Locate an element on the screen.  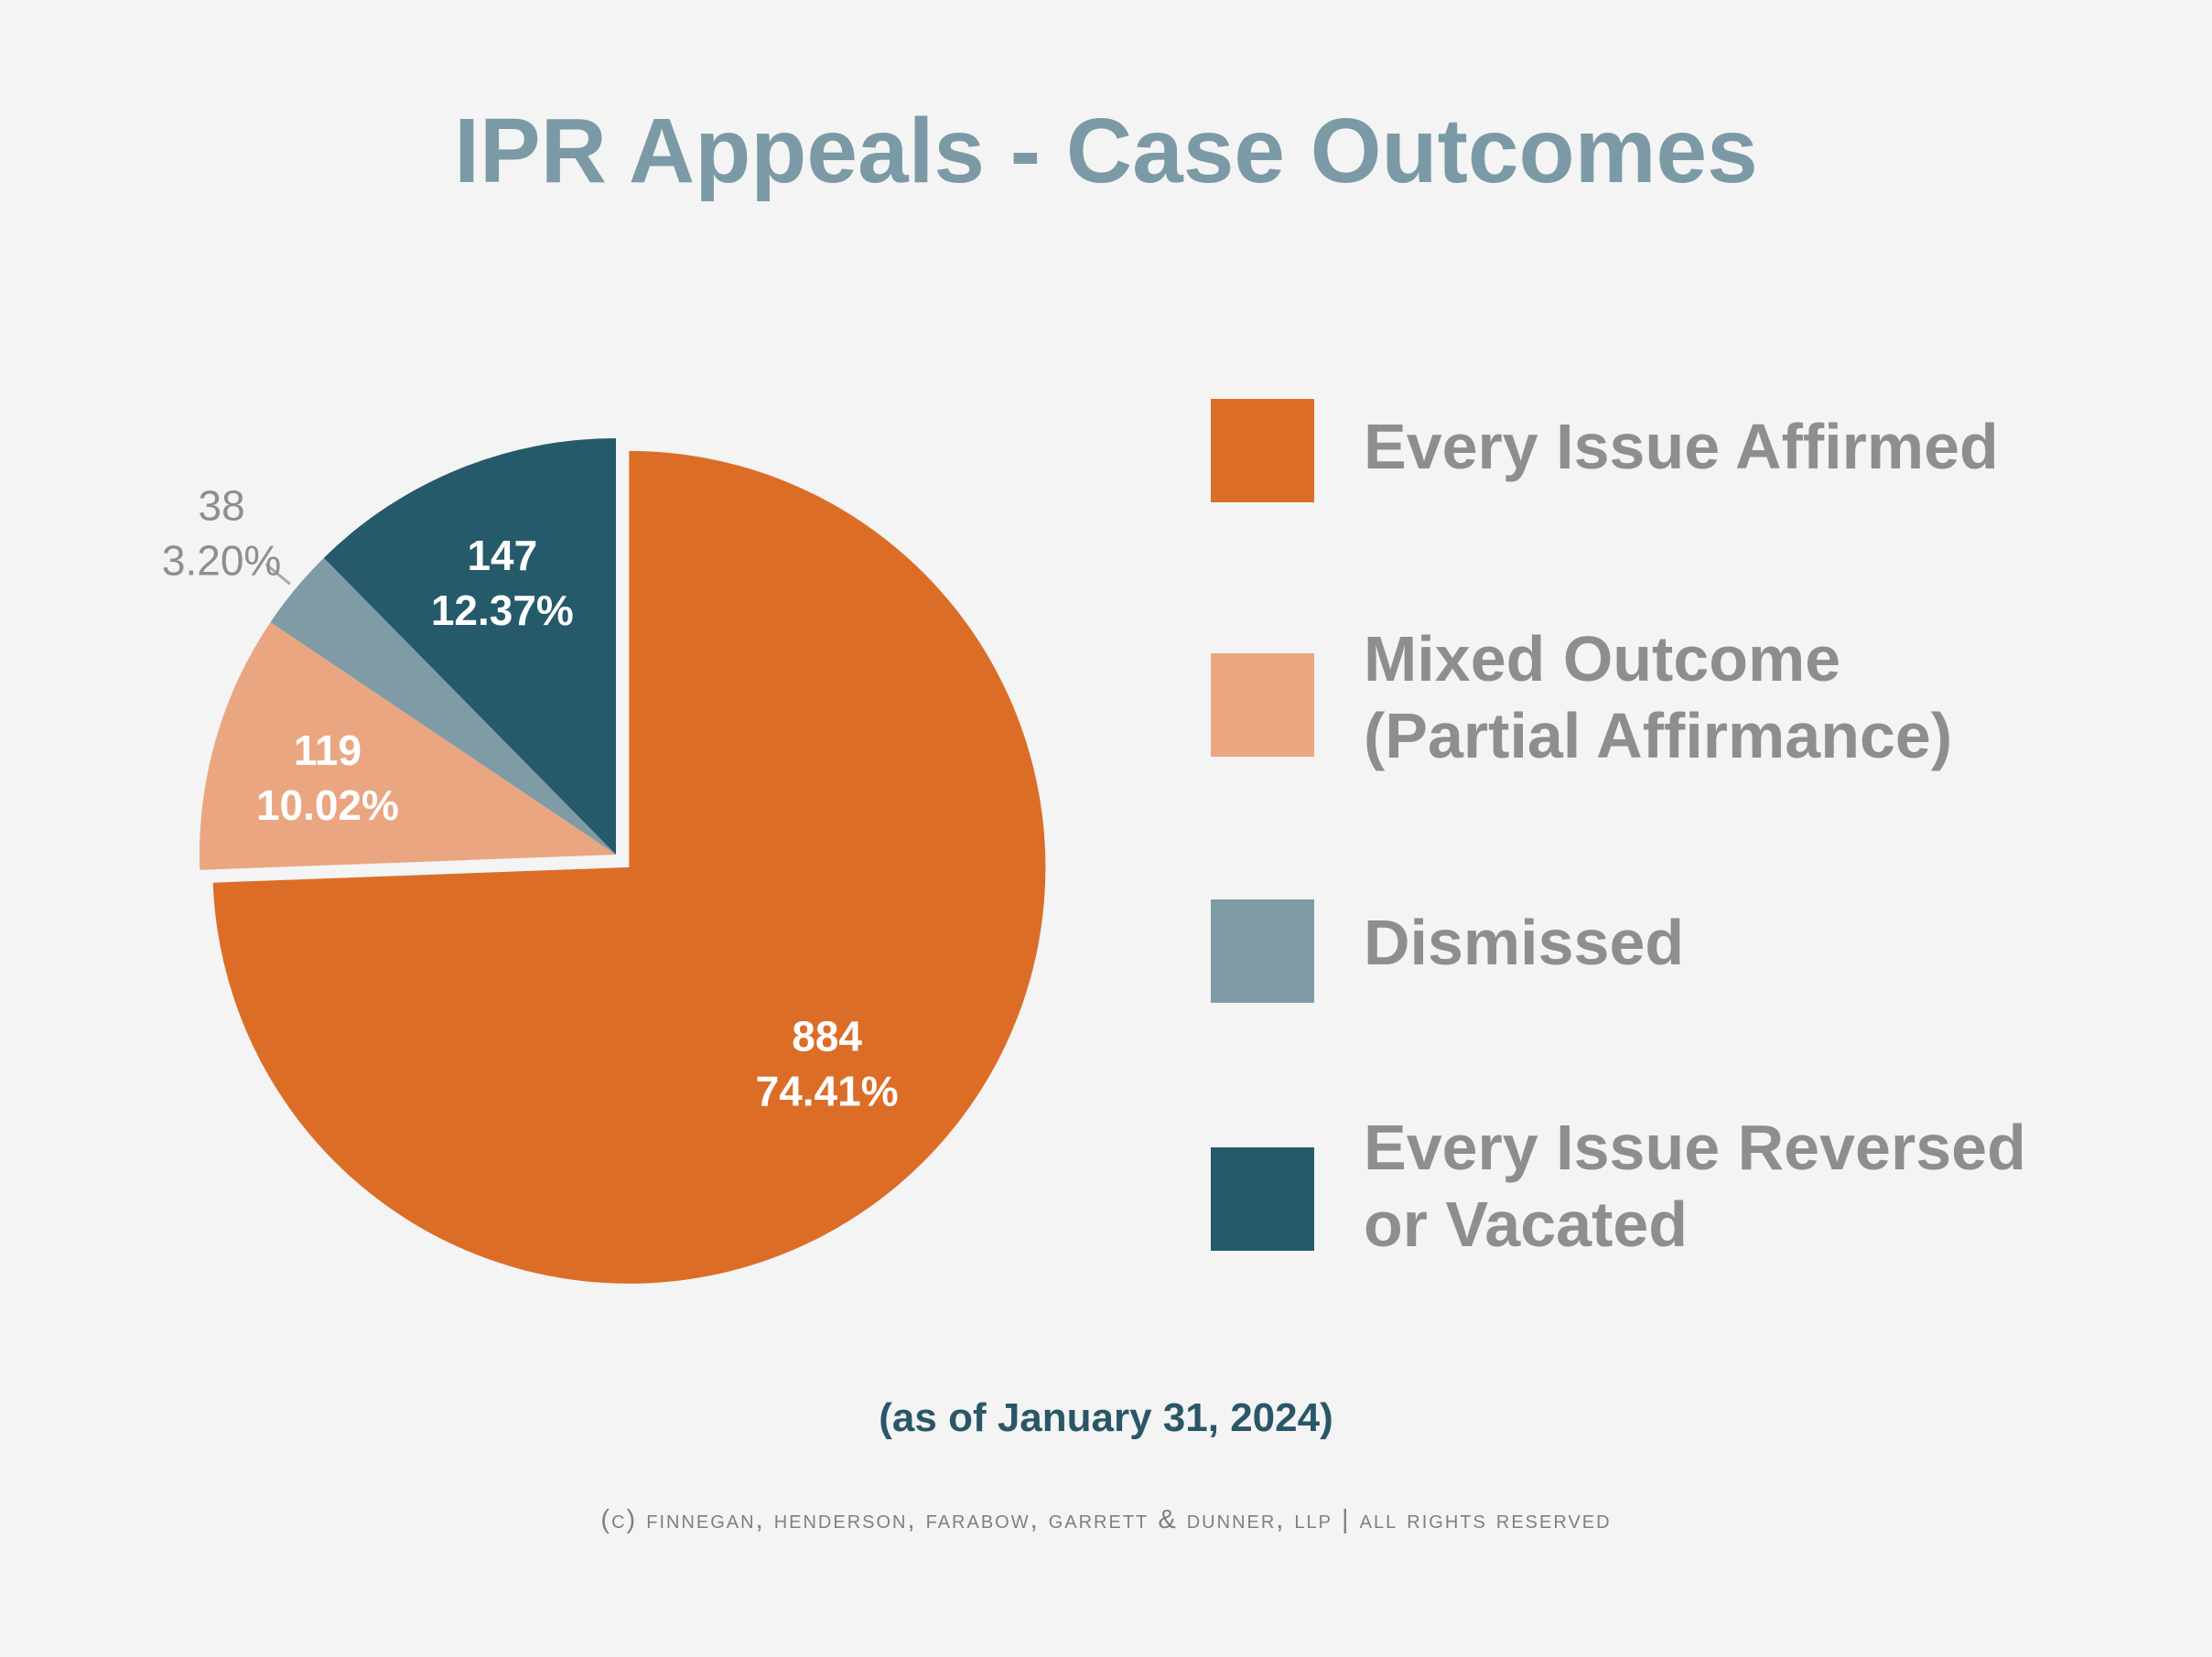
pie-slice-mixed-outcome-partial-affirmance is located at coordinates (408, 745).